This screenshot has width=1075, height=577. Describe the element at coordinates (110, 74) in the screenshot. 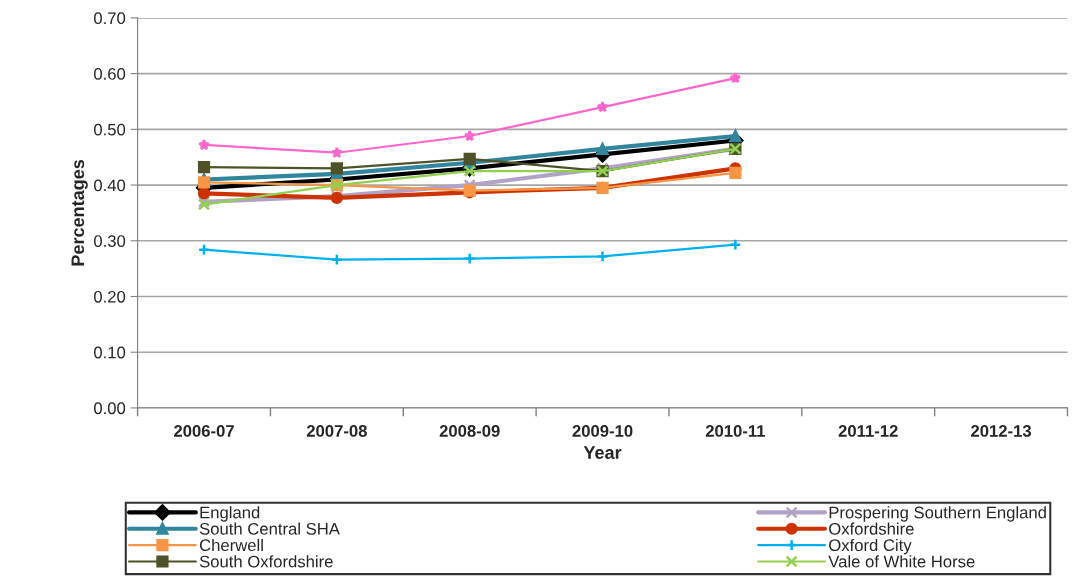

I see `y-tick-label: 0.60` at that location.